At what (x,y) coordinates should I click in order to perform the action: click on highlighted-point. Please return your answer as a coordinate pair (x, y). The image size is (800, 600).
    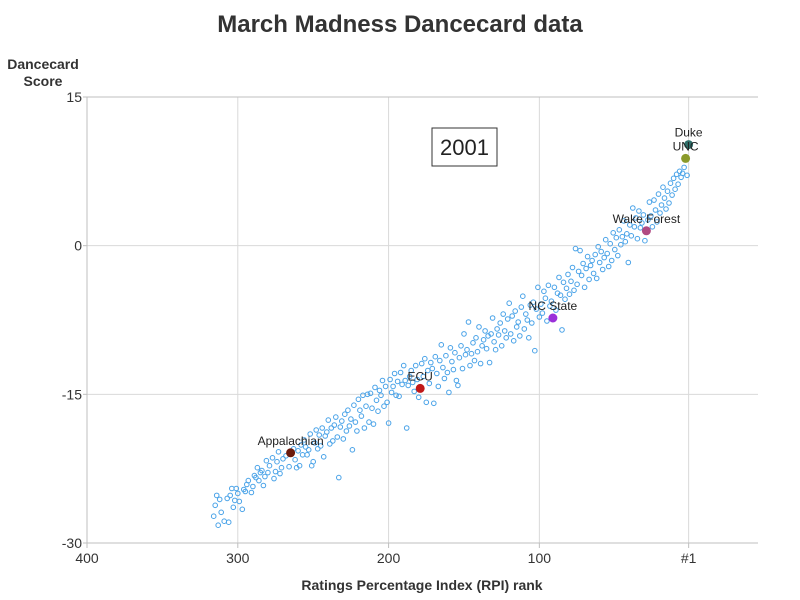
    Looking at the image, I should click on (420, 388).